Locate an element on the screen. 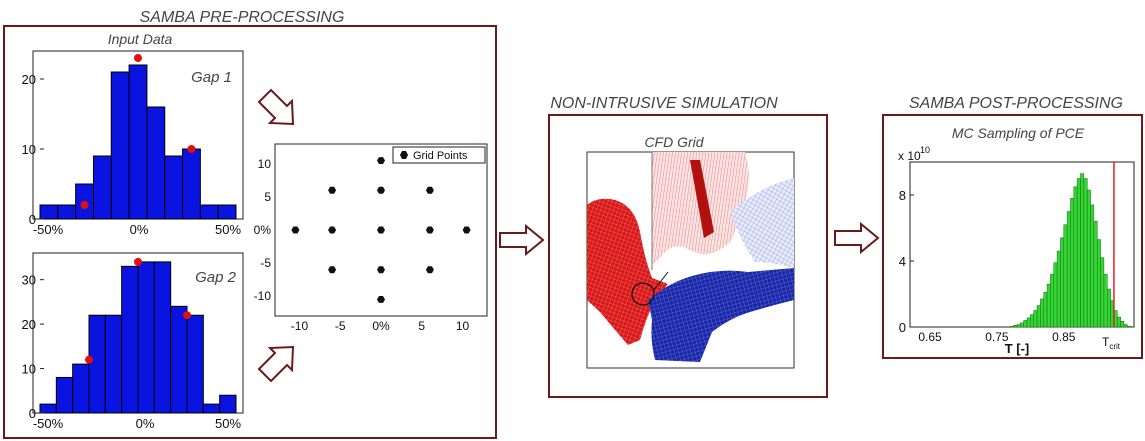  gap2-y-tick-label: 20 is located at coordinates (29, 324).